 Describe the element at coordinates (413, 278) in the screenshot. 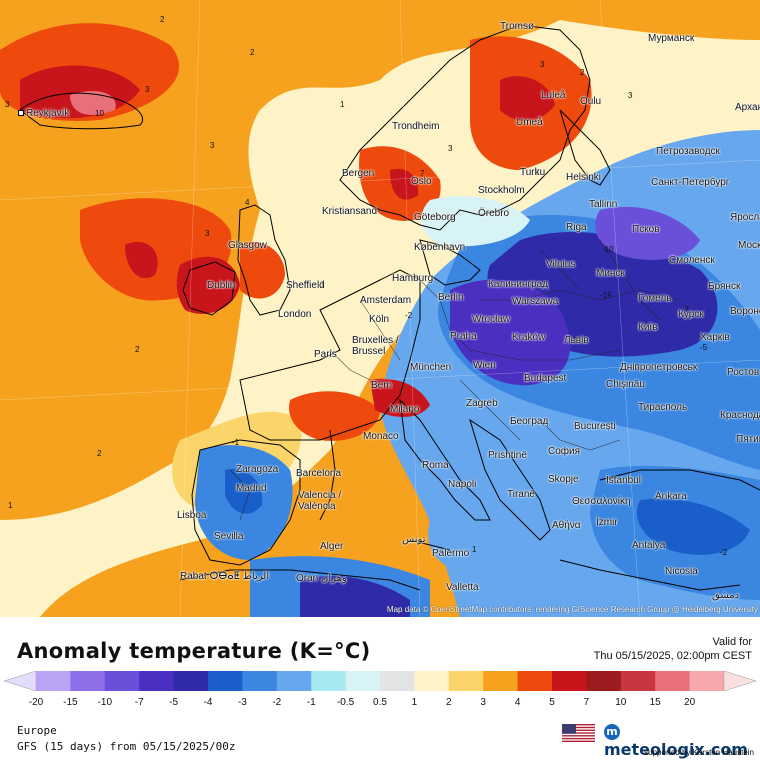

I see `city-label: Hamburg` at that location.